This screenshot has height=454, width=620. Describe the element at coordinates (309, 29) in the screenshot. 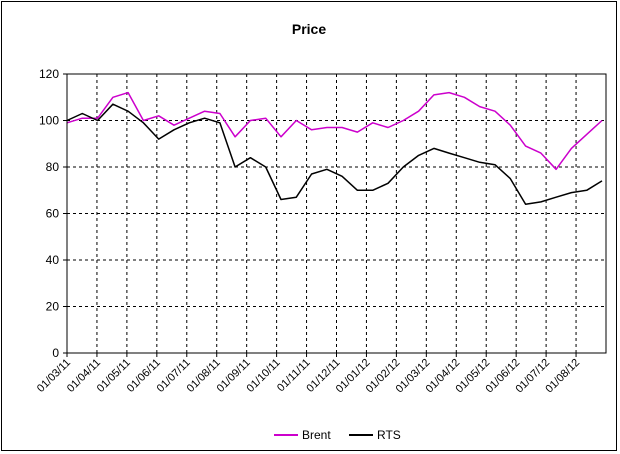

I see `chart-title: Price` at that location.